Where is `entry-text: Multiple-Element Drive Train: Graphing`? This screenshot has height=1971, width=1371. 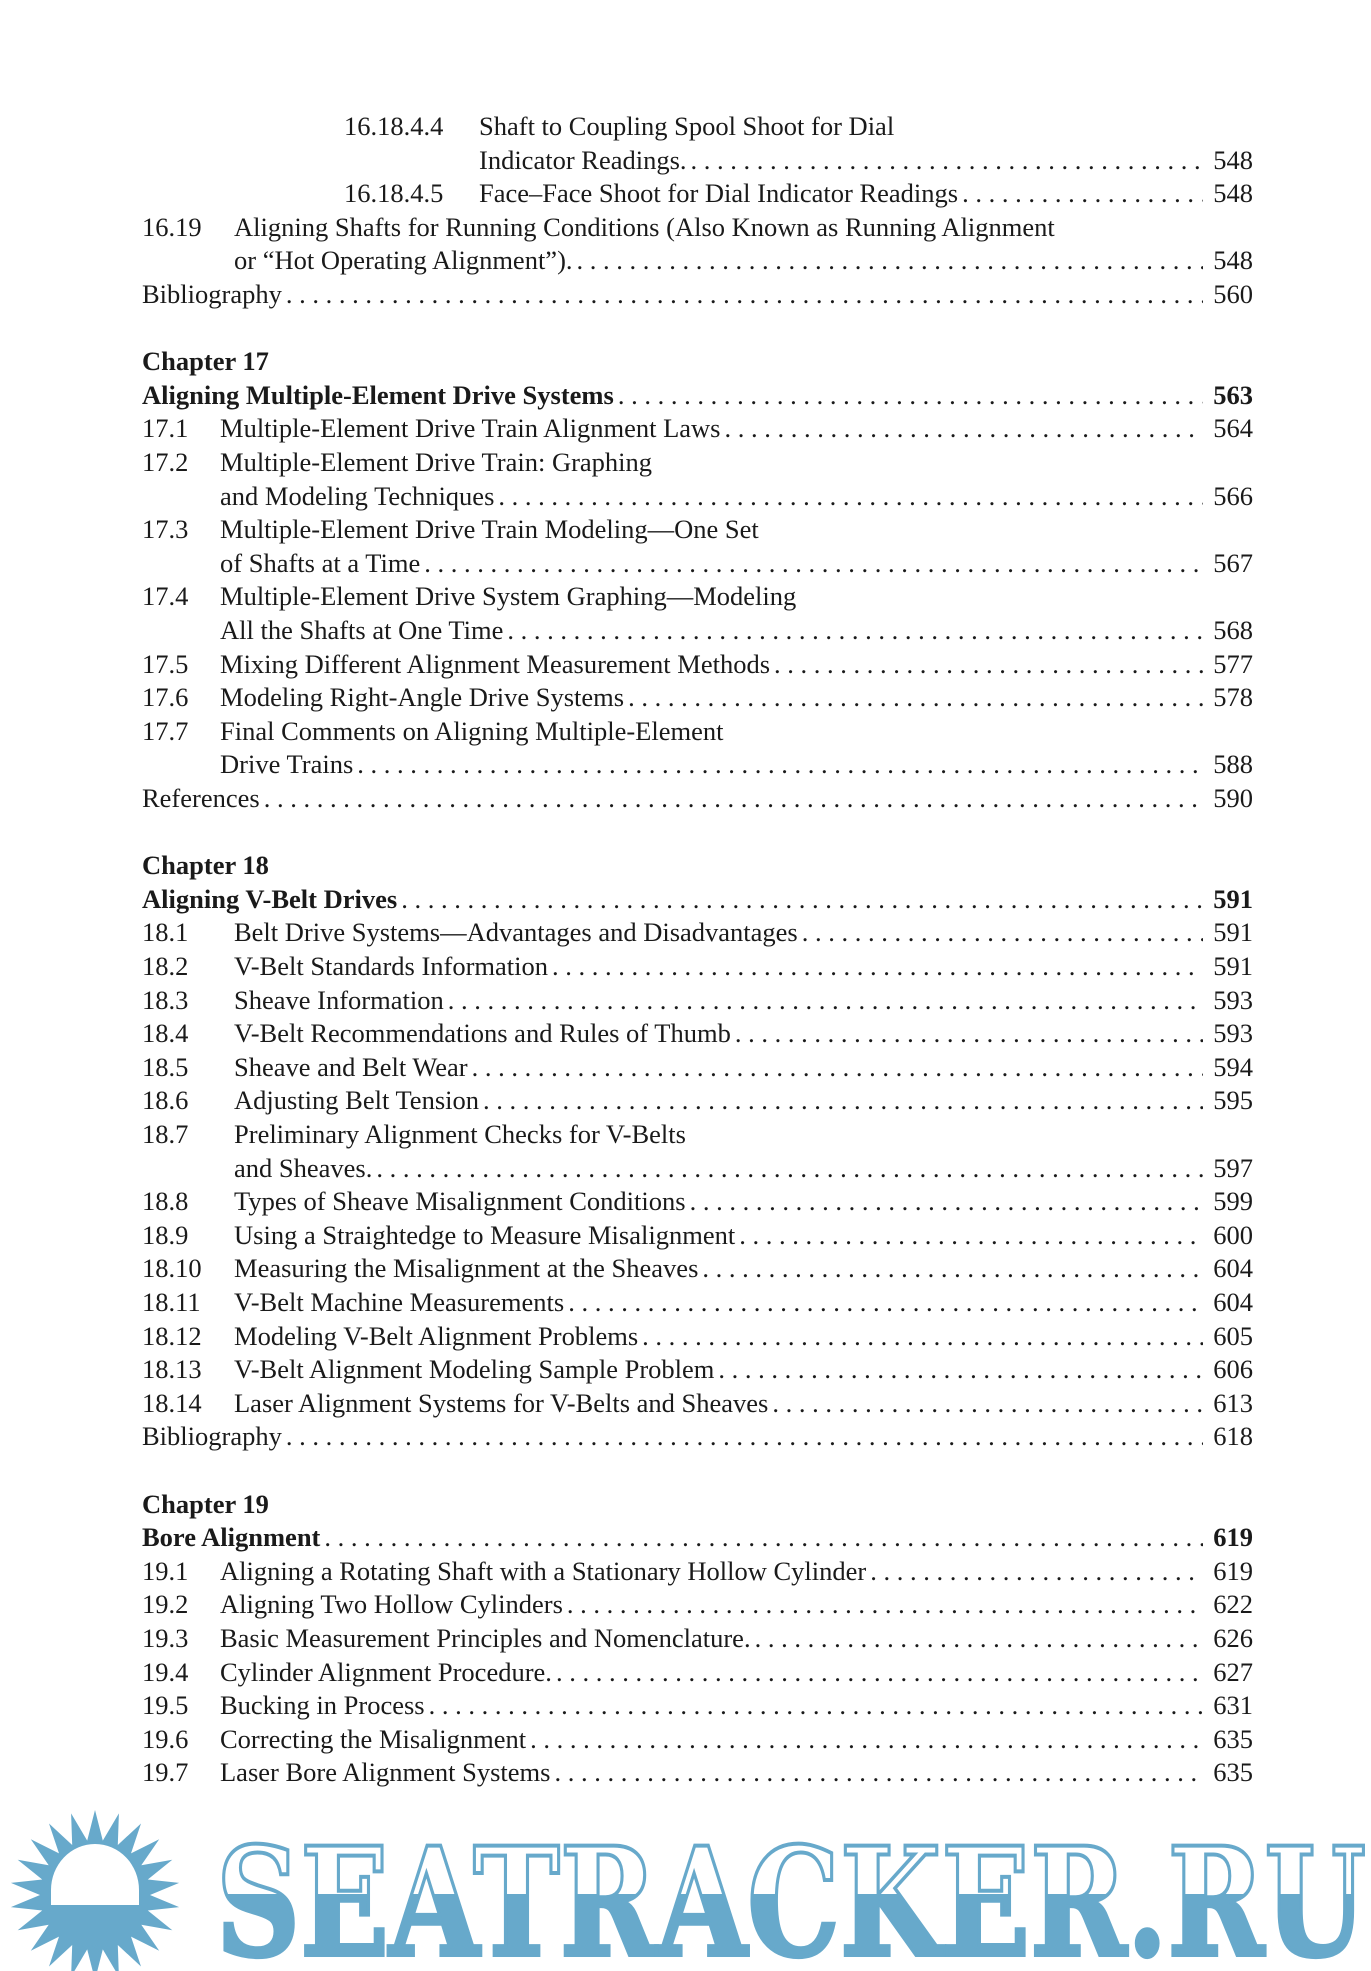 entry-text: Multiple-Element Drive Train: Graphing is located at coordinates (736, 463).